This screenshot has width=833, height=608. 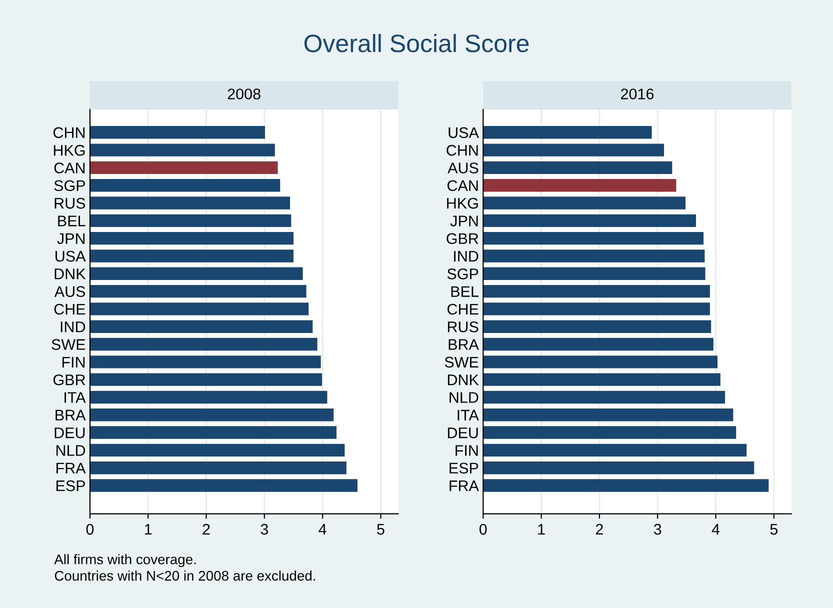 What do you see at coordinates (125, 561) in the screenshot?
I see `text: All firms with coverage.` at bounding box center [125, 561].